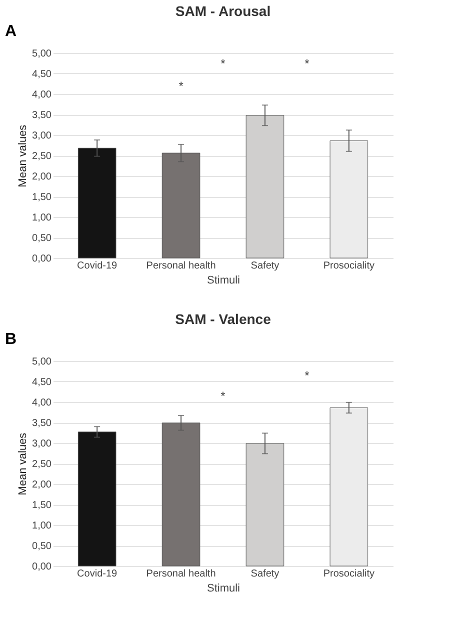 The height and width of the screenshot is (631, 452). What do you see at coordinates (11, 31) in the screenshot?
I see `text: A` at bounding box center [11, 31].